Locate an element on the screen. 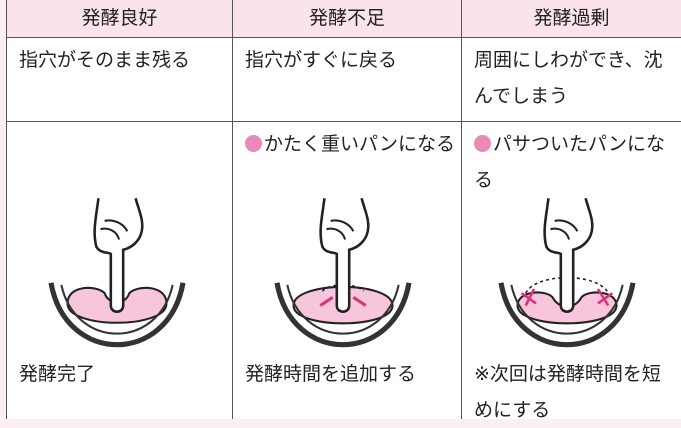 The height and width of the screenshot is (428, 681). caption: ※次回は発酵時間を短めにする is located at coordinates (567, 392).